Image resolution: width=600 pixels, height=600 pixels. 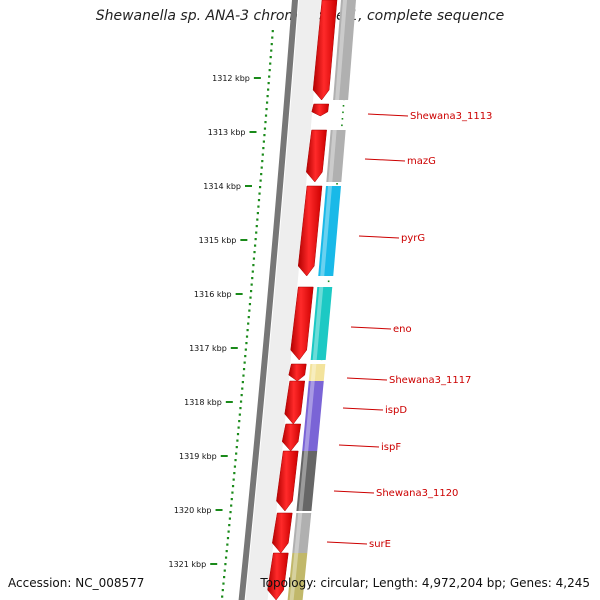 What do you see at coordinates (402, 329) in the screenshot?
I see `gene-label: eno` at bounding box center [402, 329].